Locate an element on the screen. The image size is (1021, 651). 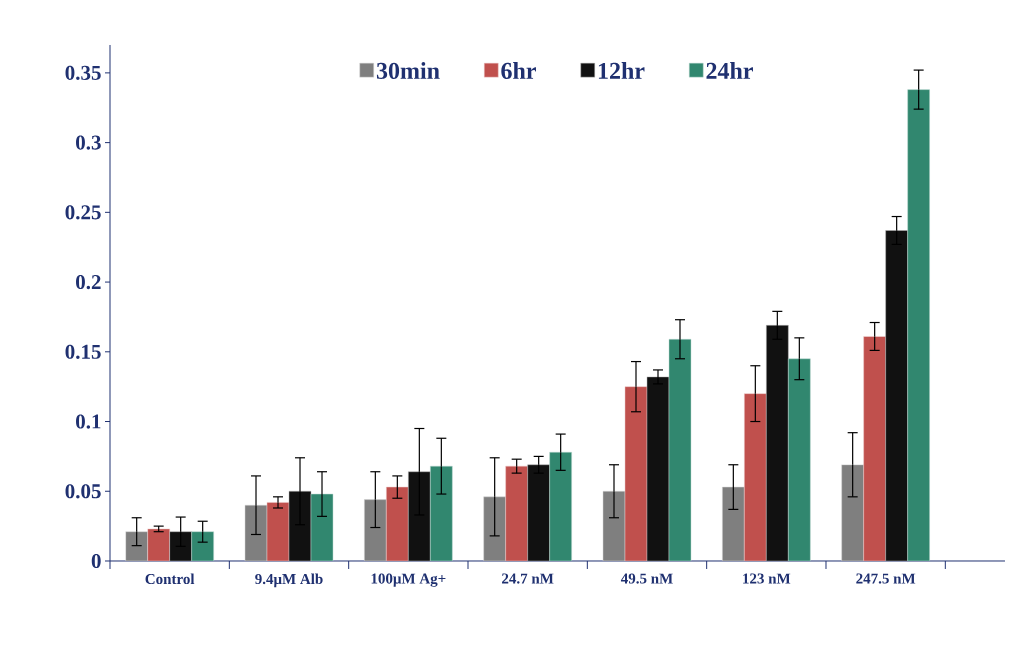
y-tick-label: 0.3 is located at coordinates (88, 142).